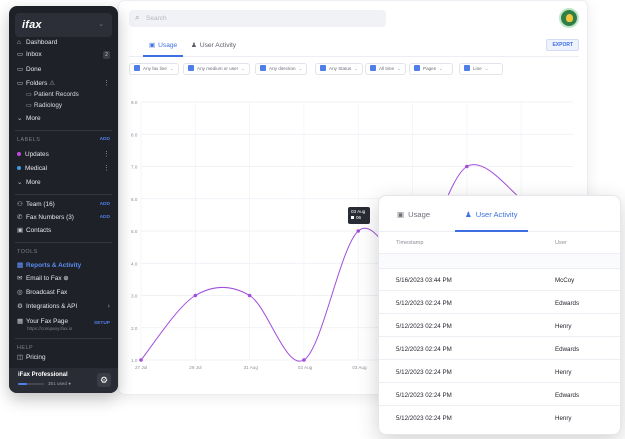 This screenshot has width=625, height=439. What do you see at coordinates (163, 48) in the screenshot?
I see `tab-usage: ▣ Usage` at bounding box center [163, 48].